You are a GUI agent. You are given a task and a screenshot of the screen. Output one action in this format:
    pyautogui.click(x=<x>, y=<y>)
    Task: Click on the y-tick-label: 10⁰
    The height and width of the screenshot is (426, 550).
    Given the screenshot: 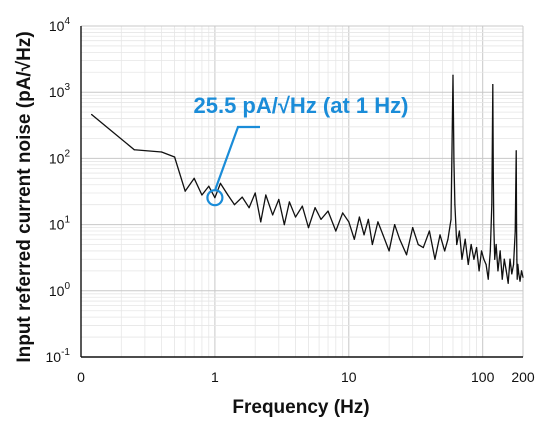 What is the action you would take?
    pyautogui.click(x=60, y=290)
    